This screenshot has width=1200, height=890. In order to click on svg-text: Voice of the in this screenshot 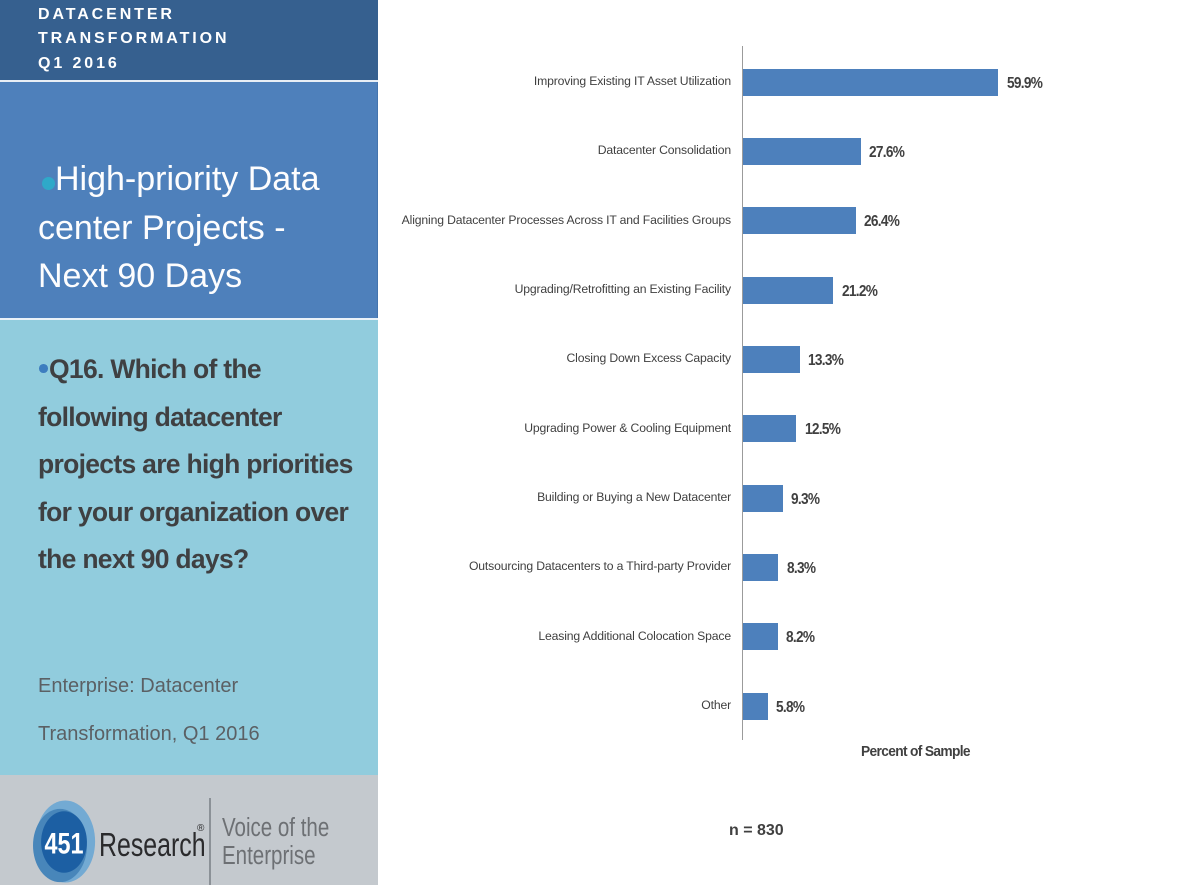, I will do `click(275, 827)`.